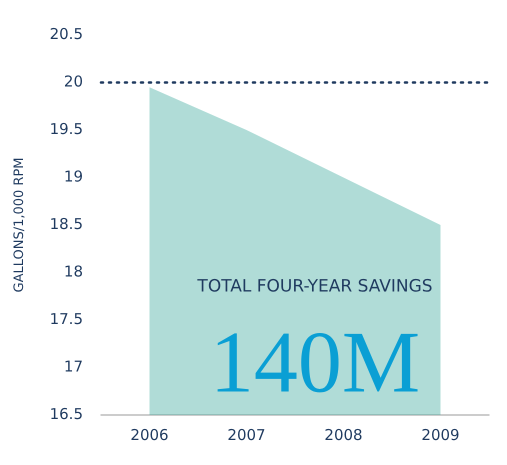 The height and width of the screenshot is (465, 507). What do you see at coordinates (149, 435) in the screenshot?
I see `x-tick-label: 2006` at bounding box center [149, 435].